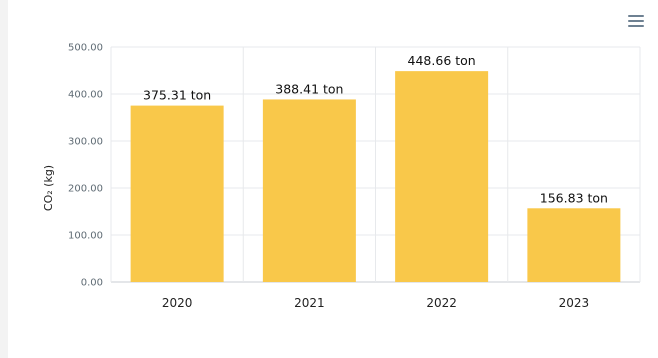 Image resolution: width=658 pixels, height=358 pixels. I want to click on bar-2022, so click(442, 177).